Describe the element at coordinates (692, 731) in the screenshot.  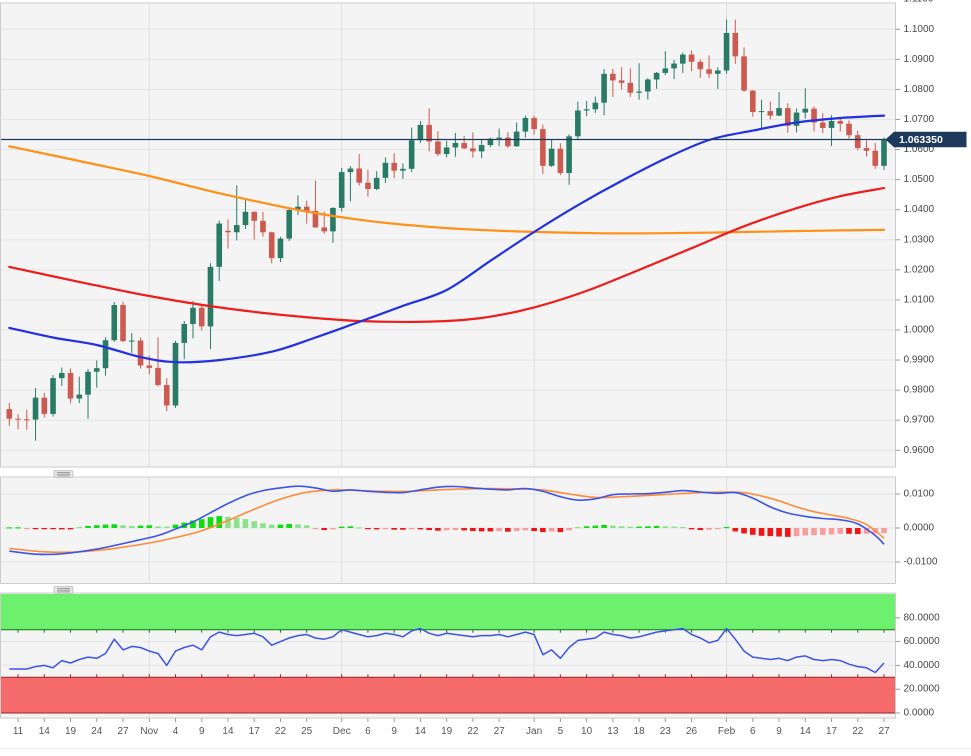
I see `time-axis-label: 26` at that location.